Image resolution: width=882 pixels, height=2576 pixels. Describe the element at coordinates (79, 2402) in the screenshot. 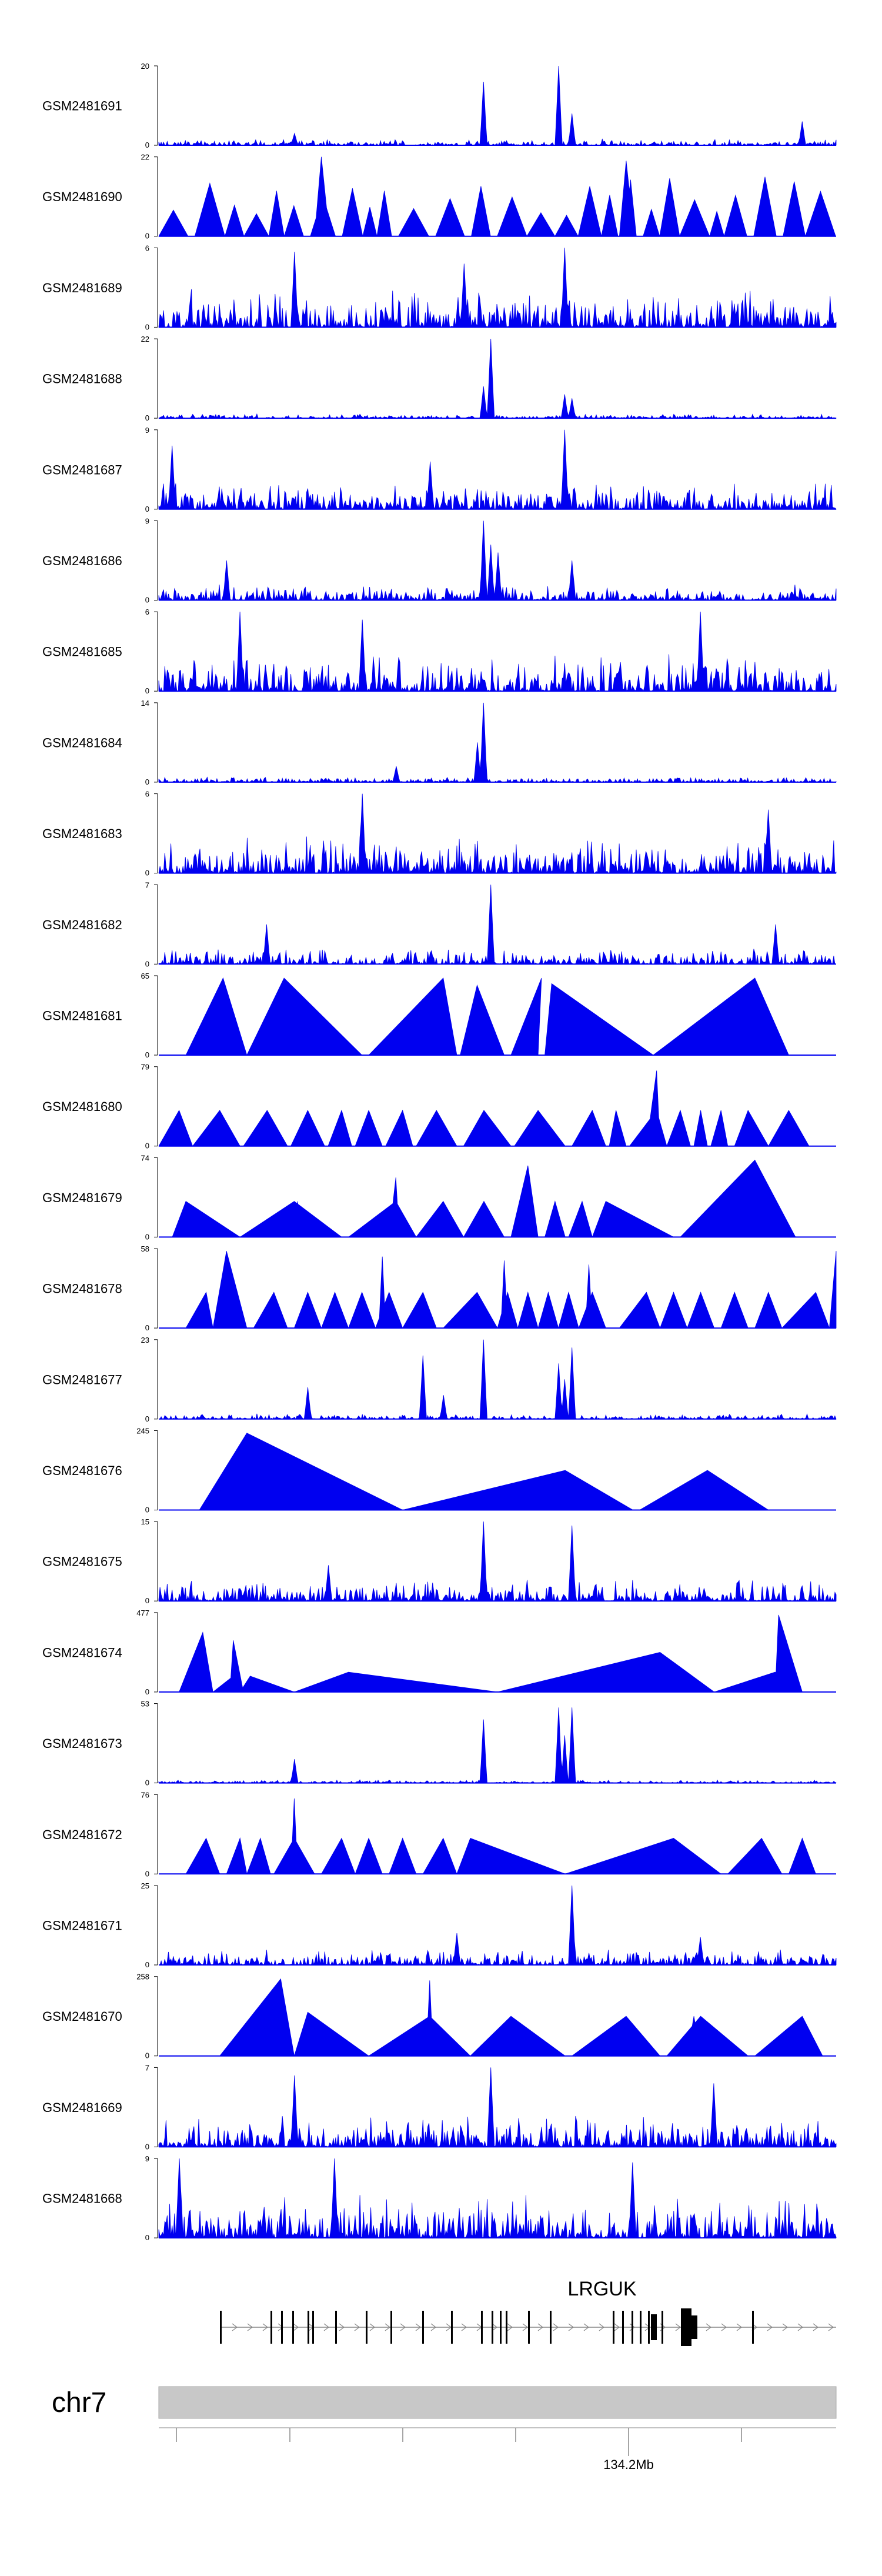

I see `chromosome-label: chr7` at that location.